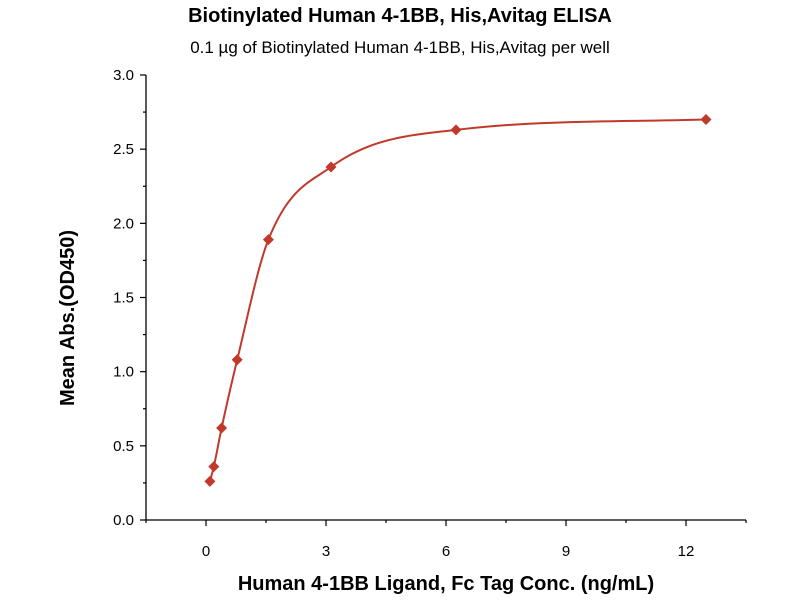 Image resolution: width=800 pixels, height=600 pixels. Describe the element at coordinates (446, 540) in the screenshot. I see `x-ticks: 0 3 6 9 12` at that location.